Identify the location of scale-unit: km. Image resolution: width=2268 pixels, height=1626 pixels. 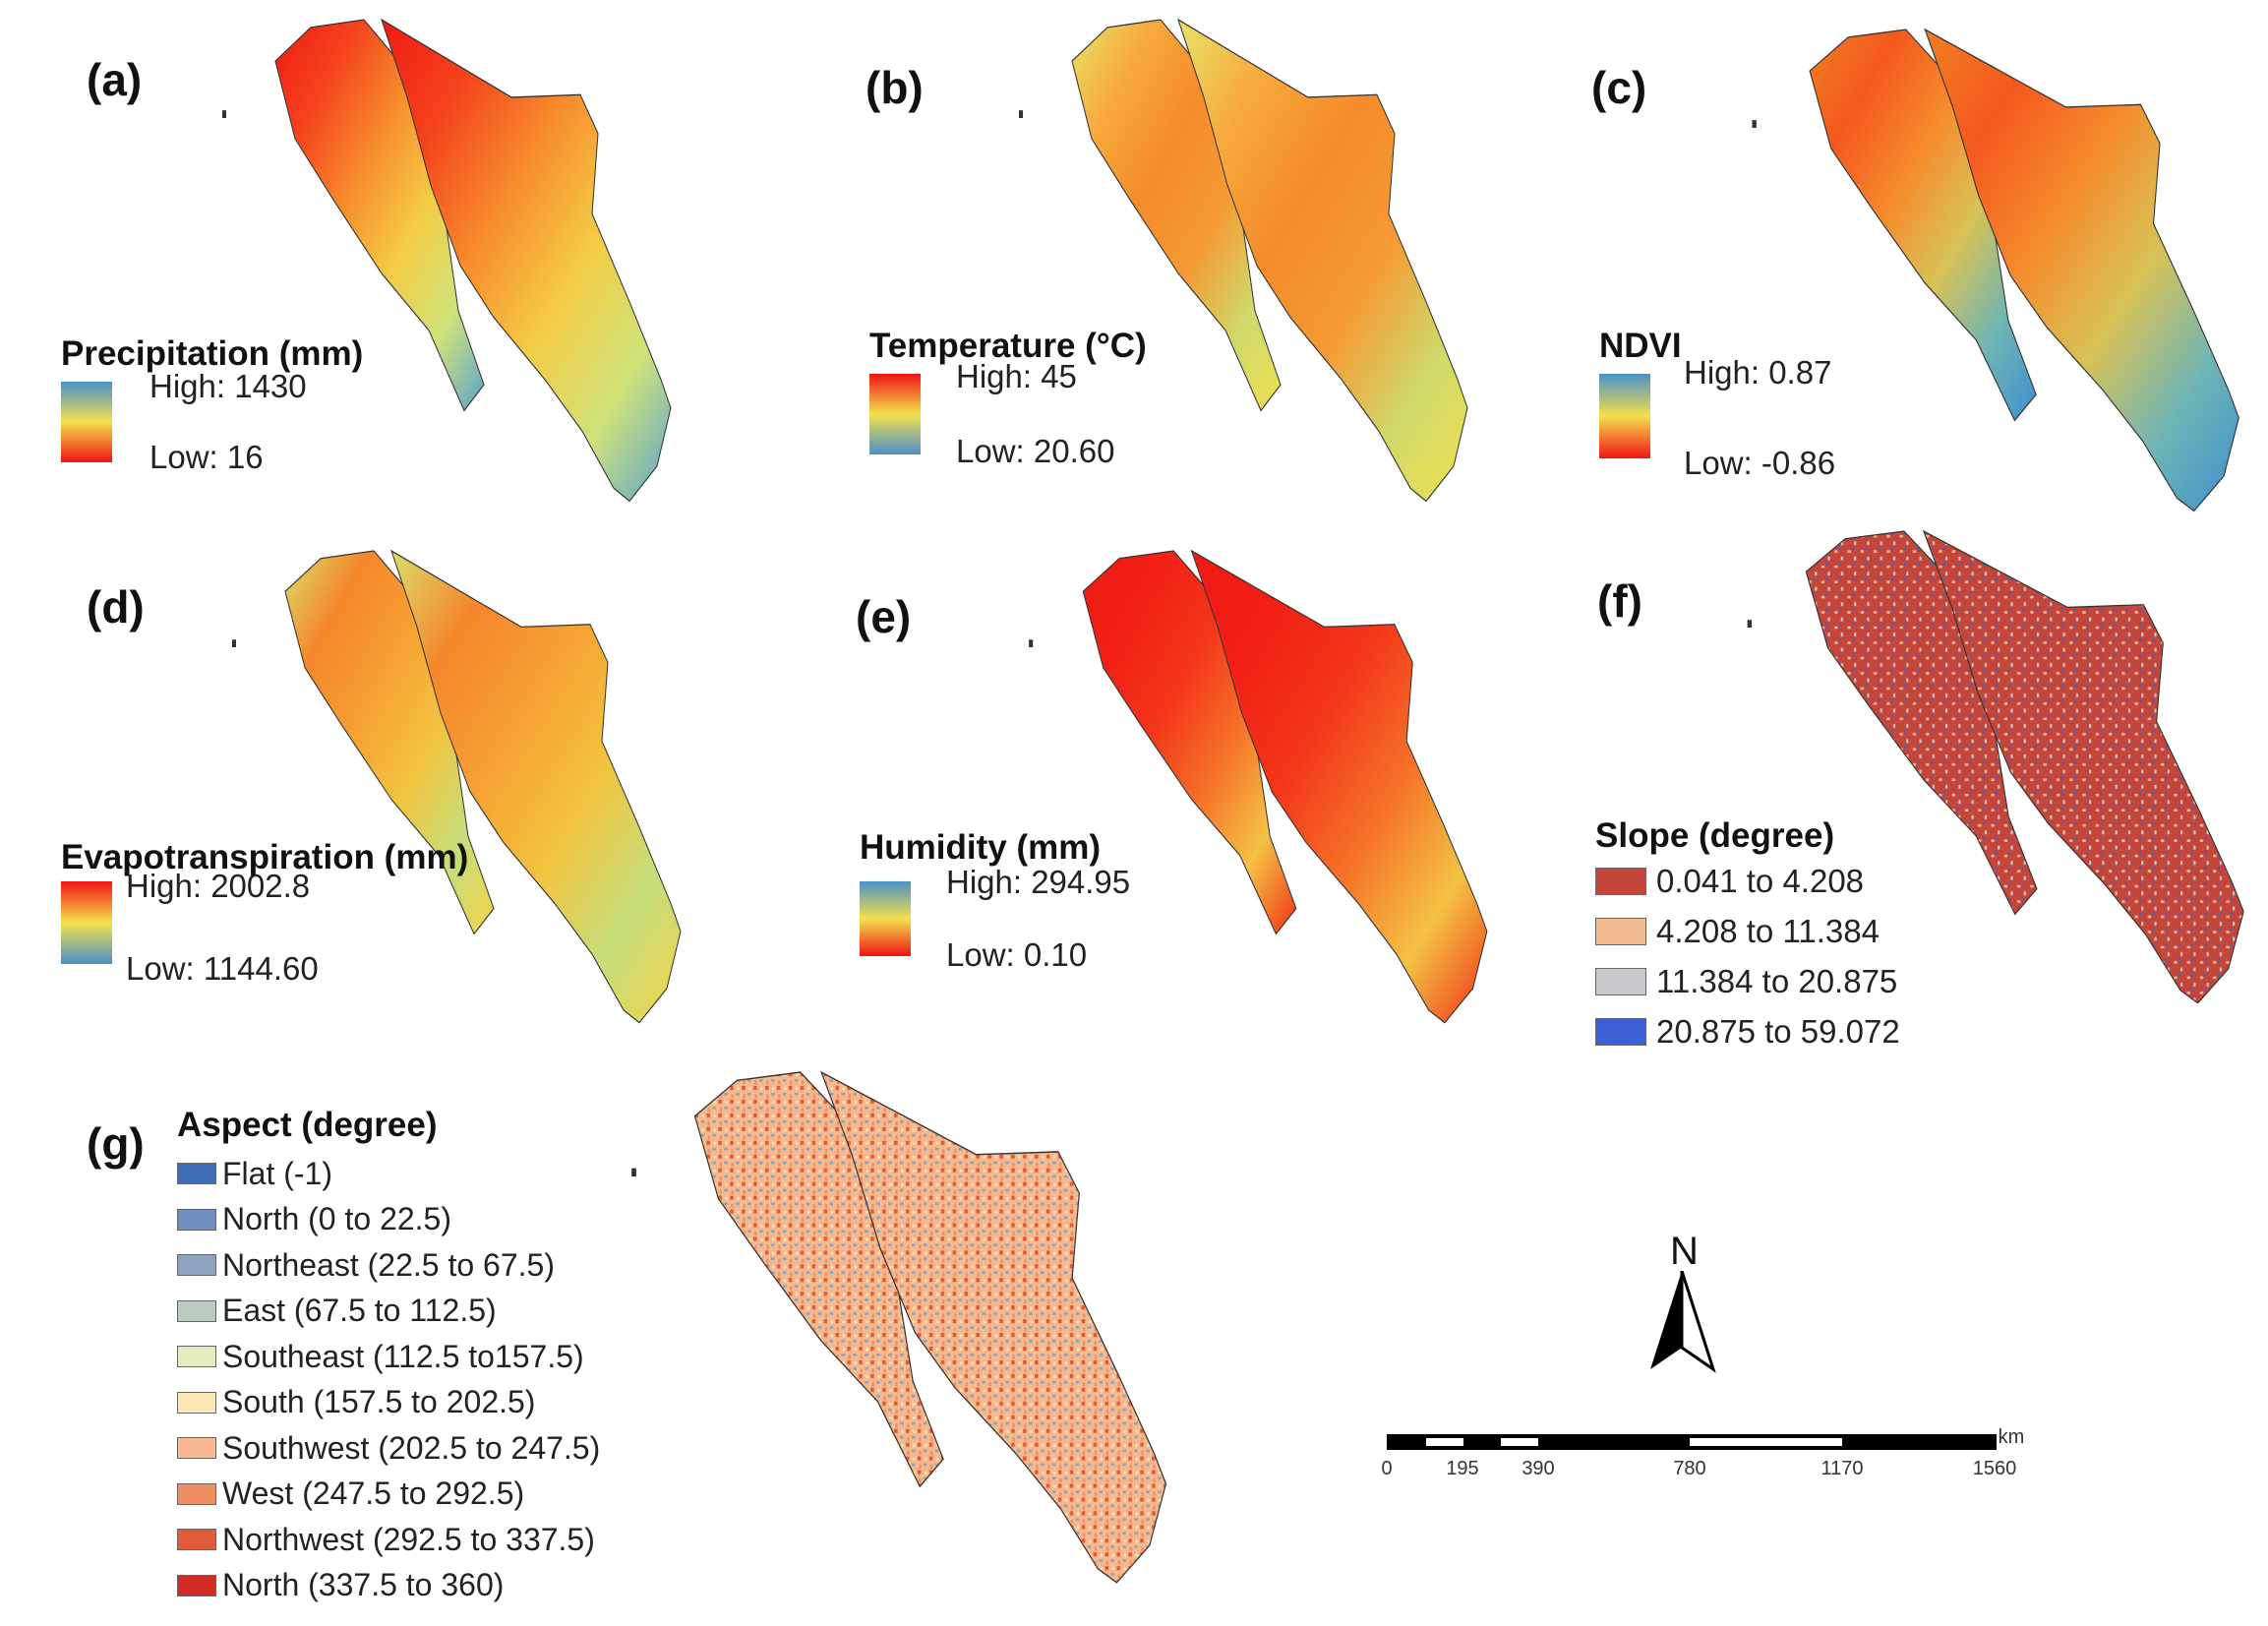
(2011, 1437).